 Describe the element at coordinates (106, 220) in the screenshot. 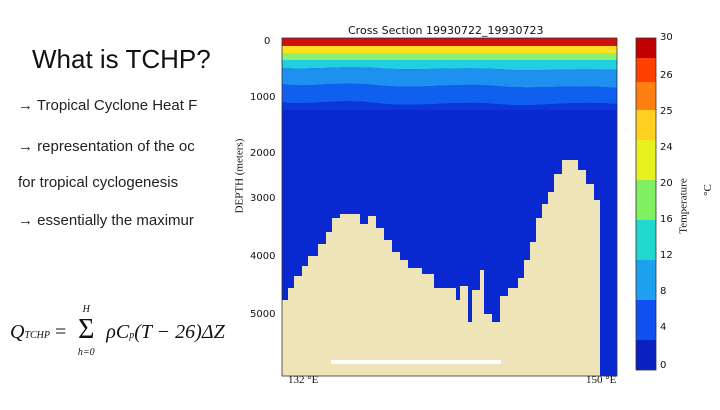

I see `bullet-4: → essentially the maximur` at that location.